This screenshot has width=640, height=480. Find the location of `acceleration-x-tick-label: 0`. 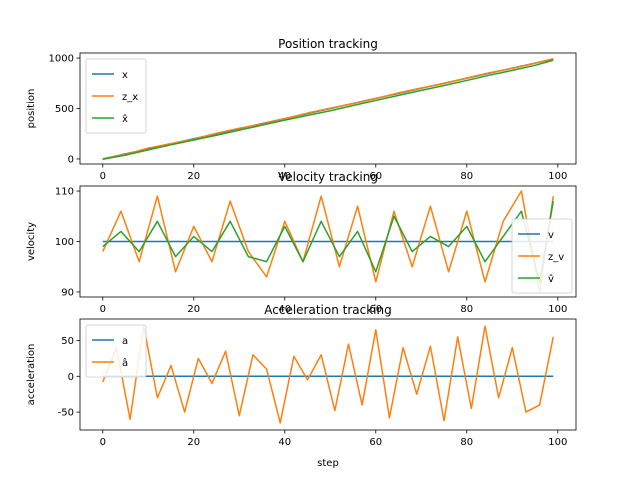

acceleration-x-tick-label: 0 is located at coordinates (103, 442).